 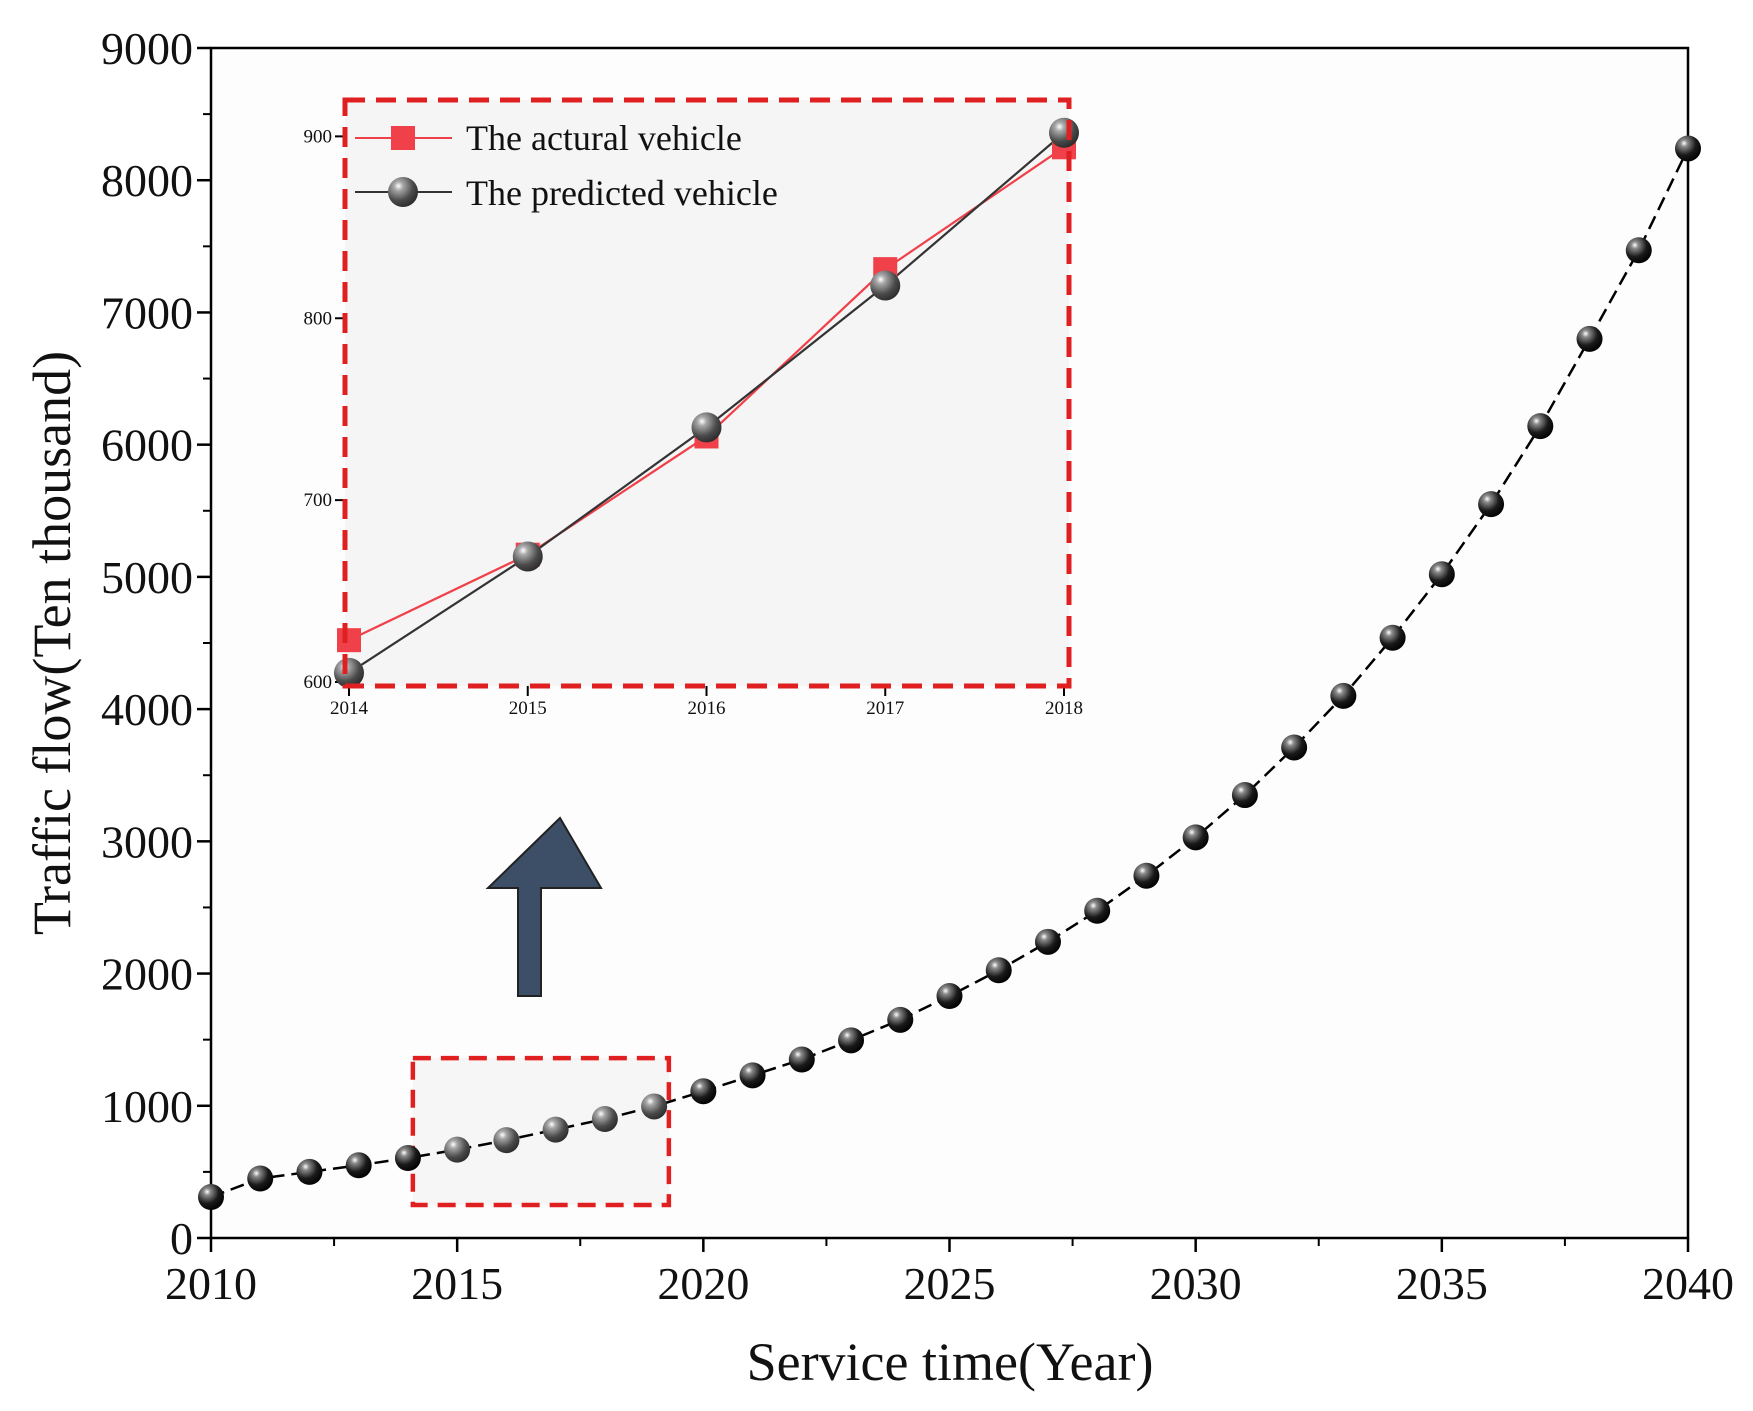 What do you see at coordinates (403, 138) in the screenshot?
I see `legend-marker-actual` at bounding box center [403, 138].